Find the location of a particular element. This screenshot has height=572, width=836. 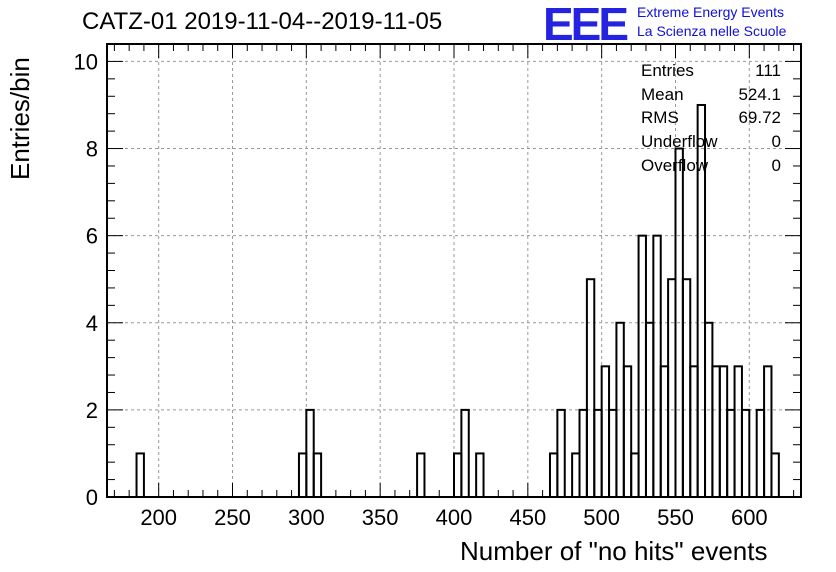

x-tick-label: 350 is located at coordinates (380, 517).